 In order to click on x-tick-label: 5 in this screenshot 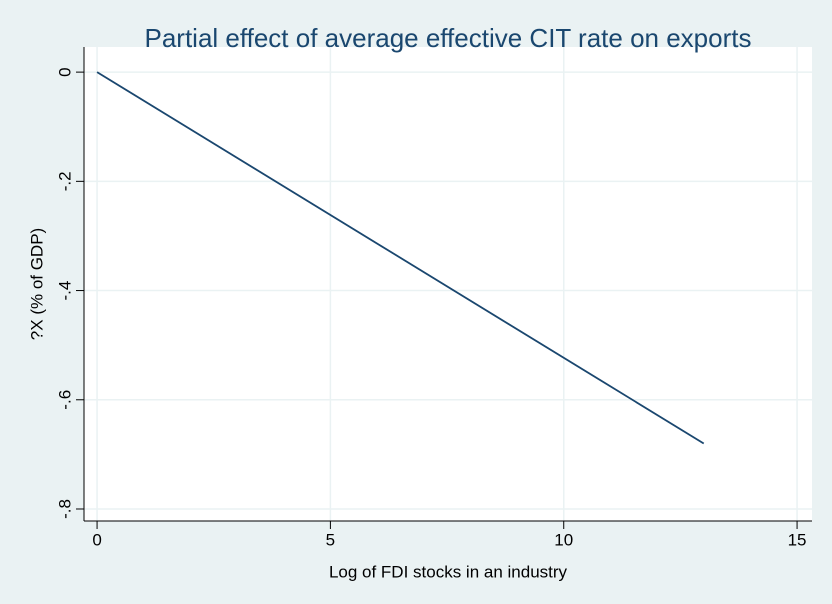, I will do `click(330, 539)`.